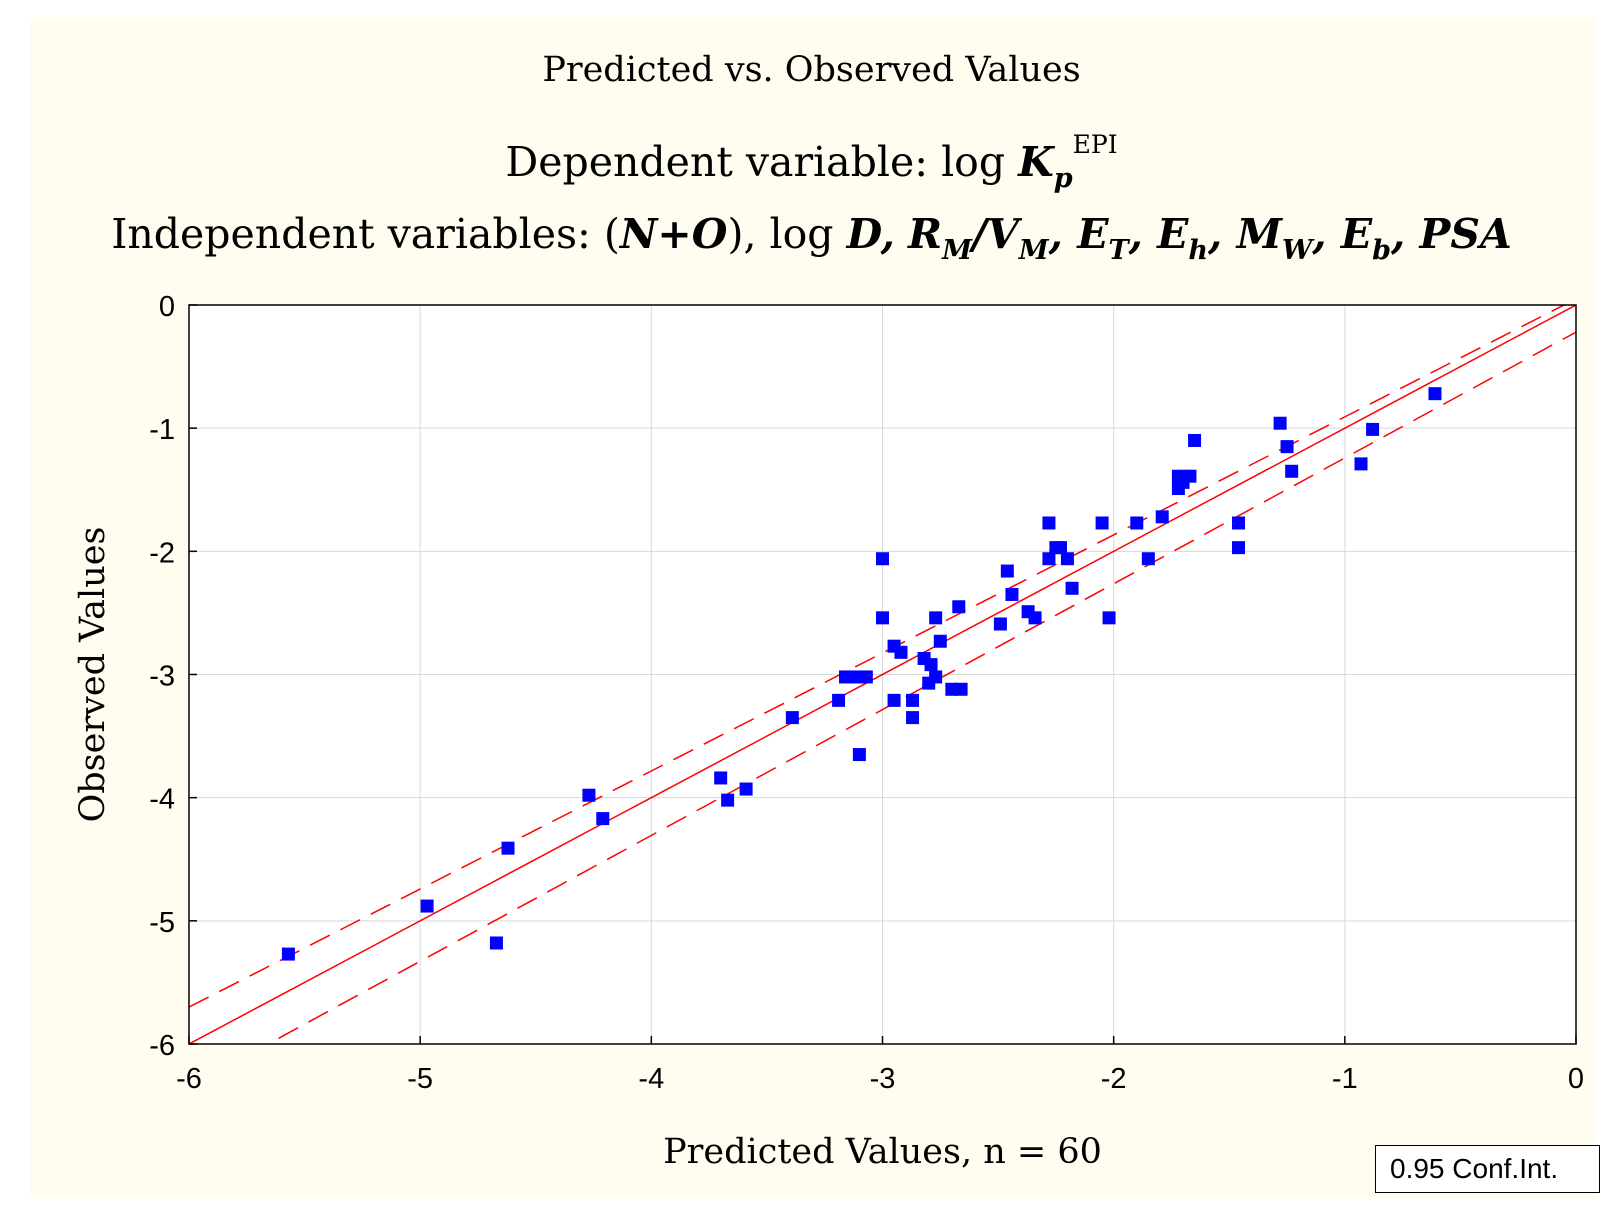 This screenshot has height=1215, width=1623. I want to click on dependent-var-sub: p, so click(1063, 178).